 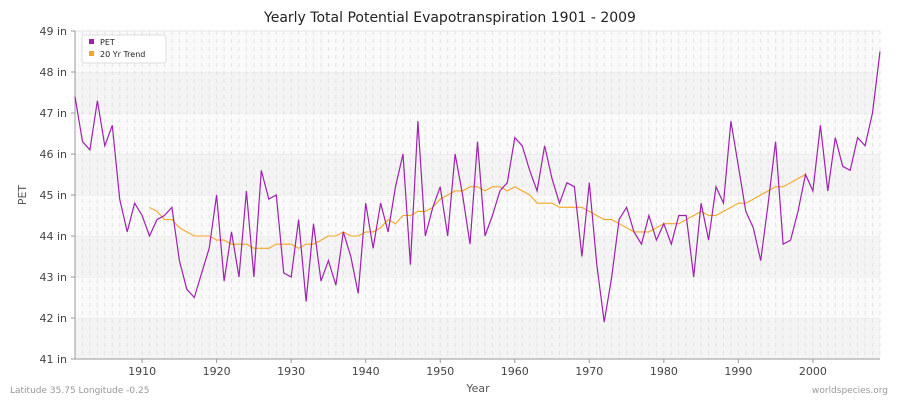 I want to click on footer-location: Latitude 35.75 Longitude -0.25, so click(x=79, y=391).